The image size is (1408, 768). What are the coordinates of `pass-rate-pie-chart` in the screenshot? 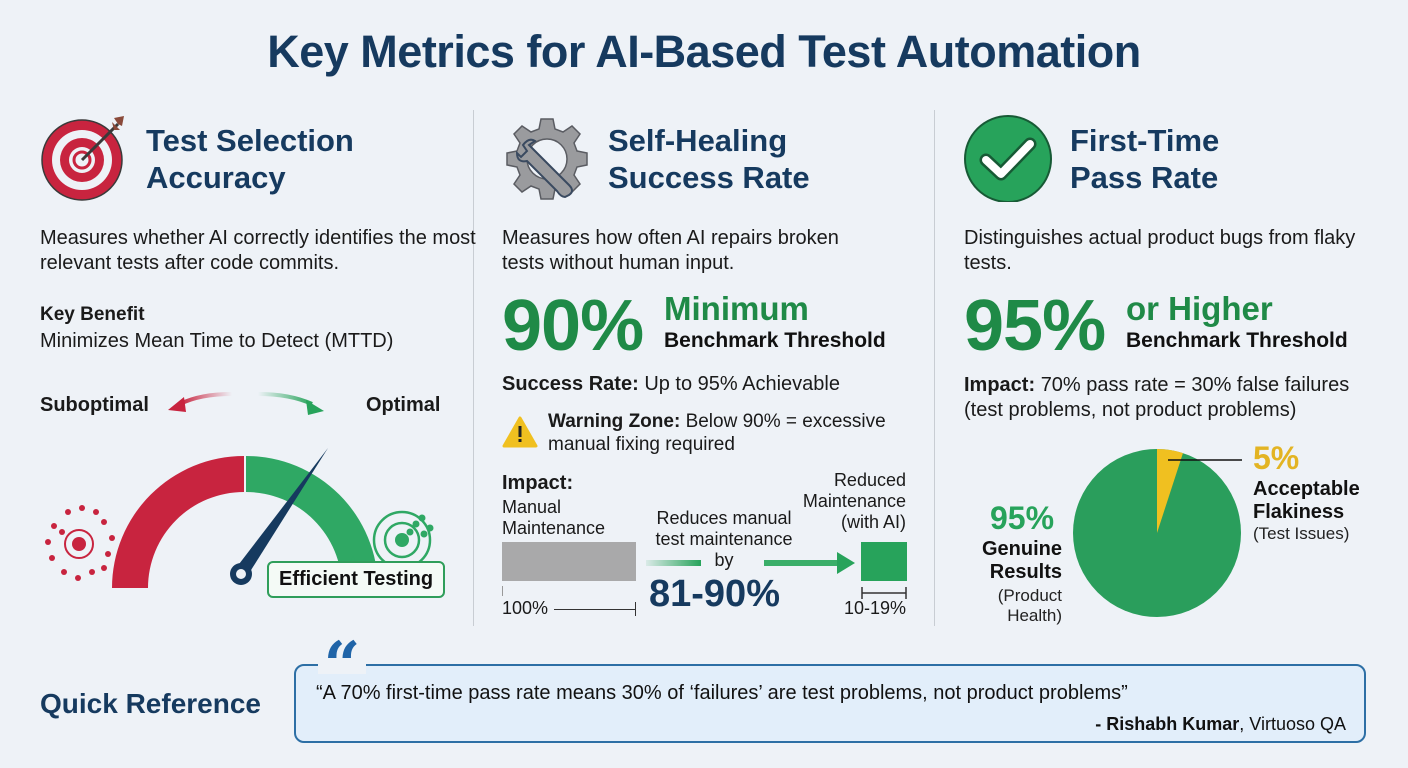 It's located at (1157, 533).